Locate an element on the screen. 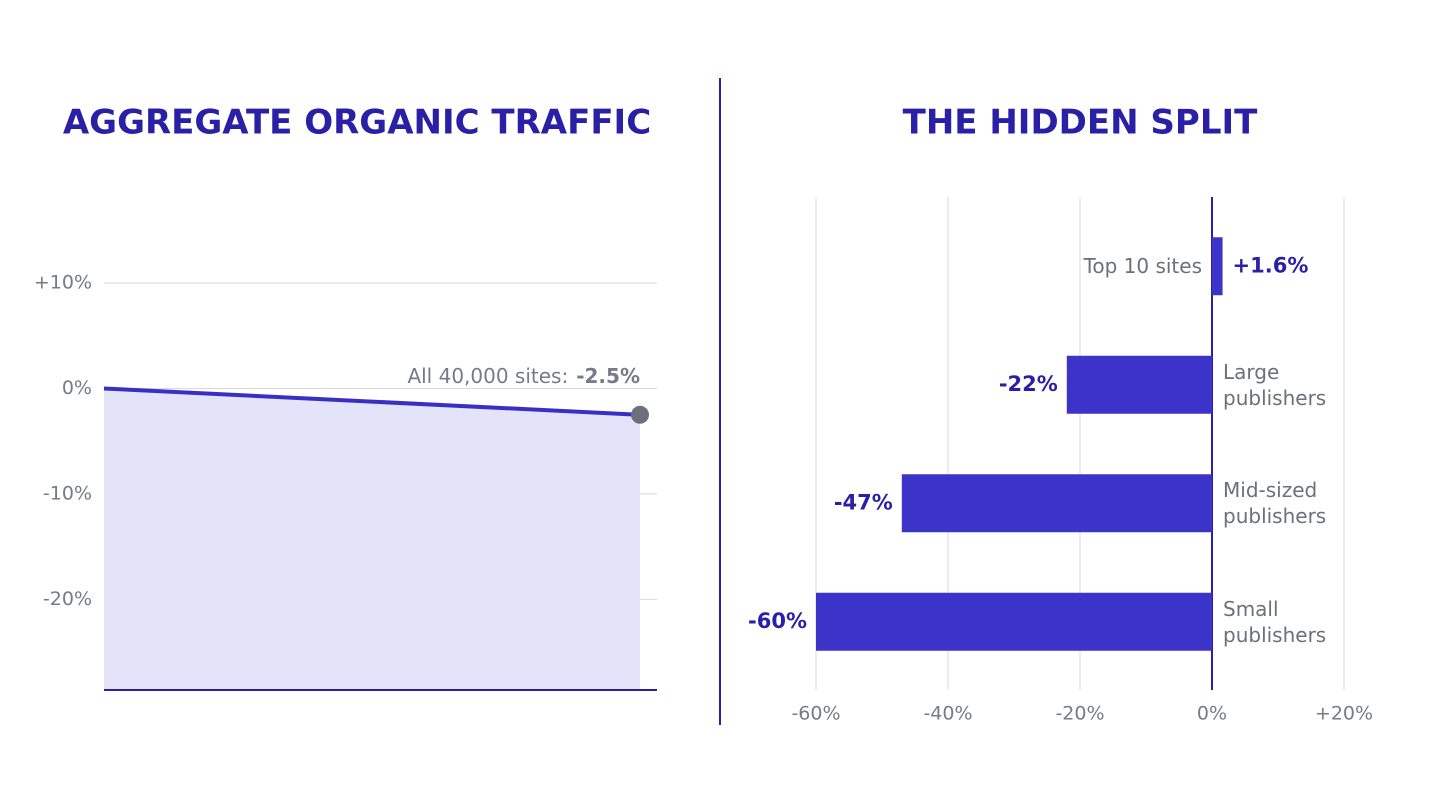  category-label-box: Top 10 sites is located at coordinates (1112, 266).